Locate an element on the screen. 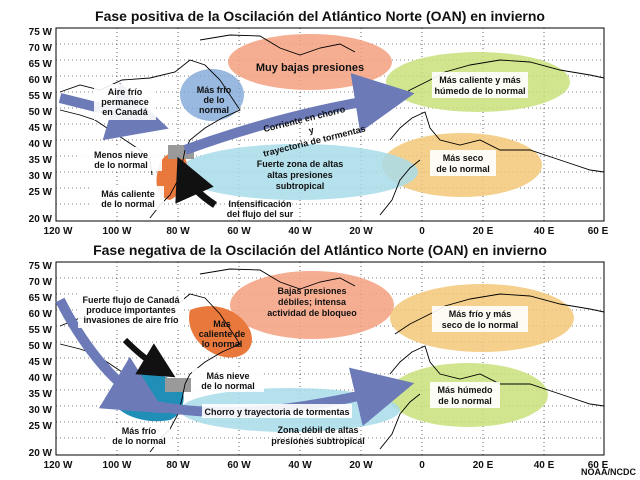 The image size is (640, 480). svg-text: de lo is located at coordinates (214, 100).